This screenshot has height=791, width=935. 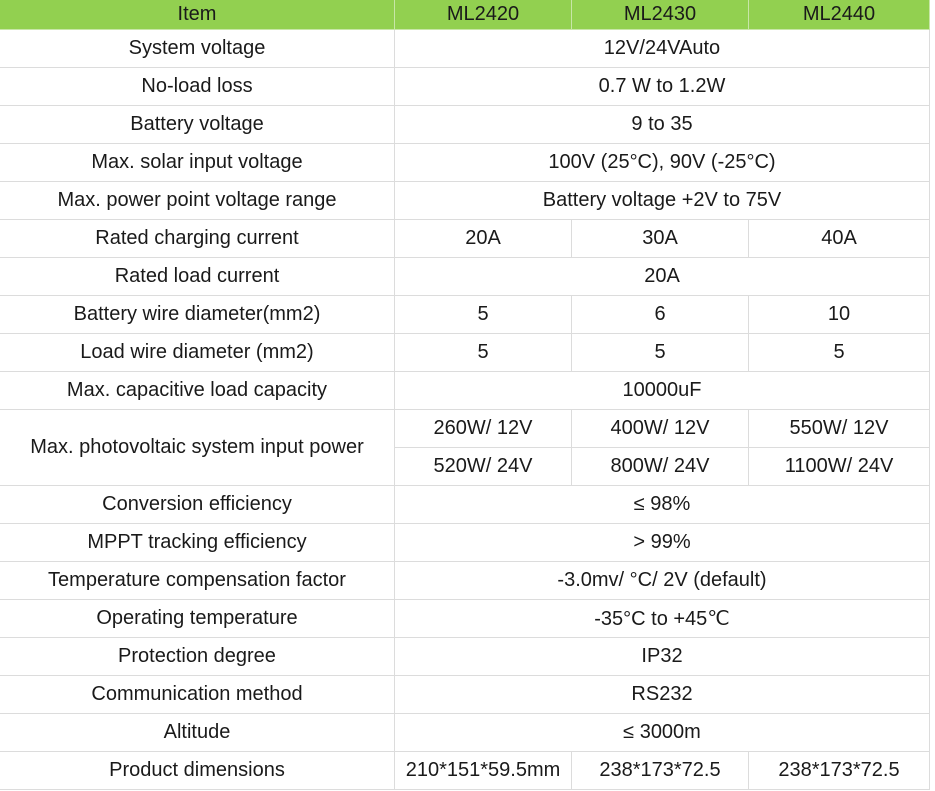 What do you see at coordinates (660, 238) in the screenshot?
I see `row-value: 30A` at bounding box center [660, 238].